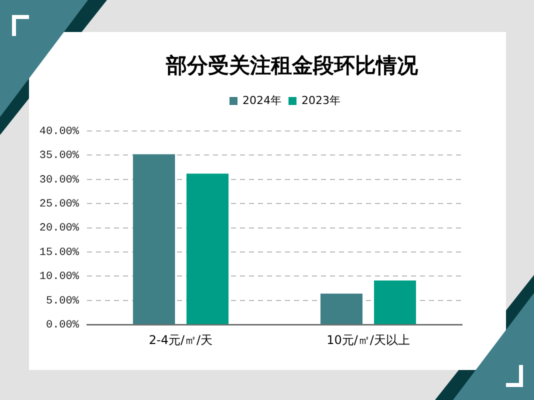  What do you see at coordinates (59, 228) in the screenshot?
I see `y-tick-label: 20.00%` at bounding box center [59, 228].